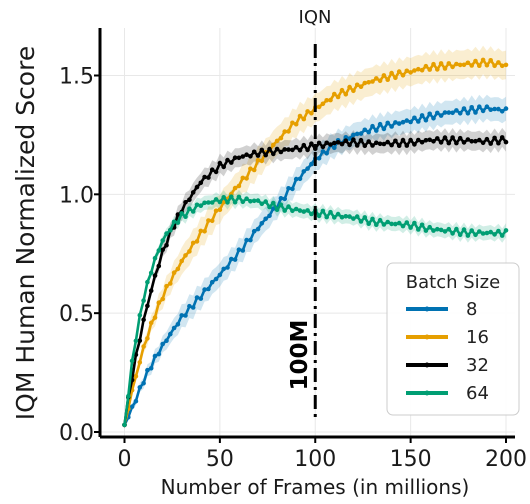  I want to click on legend-item-64: 64, so click(447, 393).